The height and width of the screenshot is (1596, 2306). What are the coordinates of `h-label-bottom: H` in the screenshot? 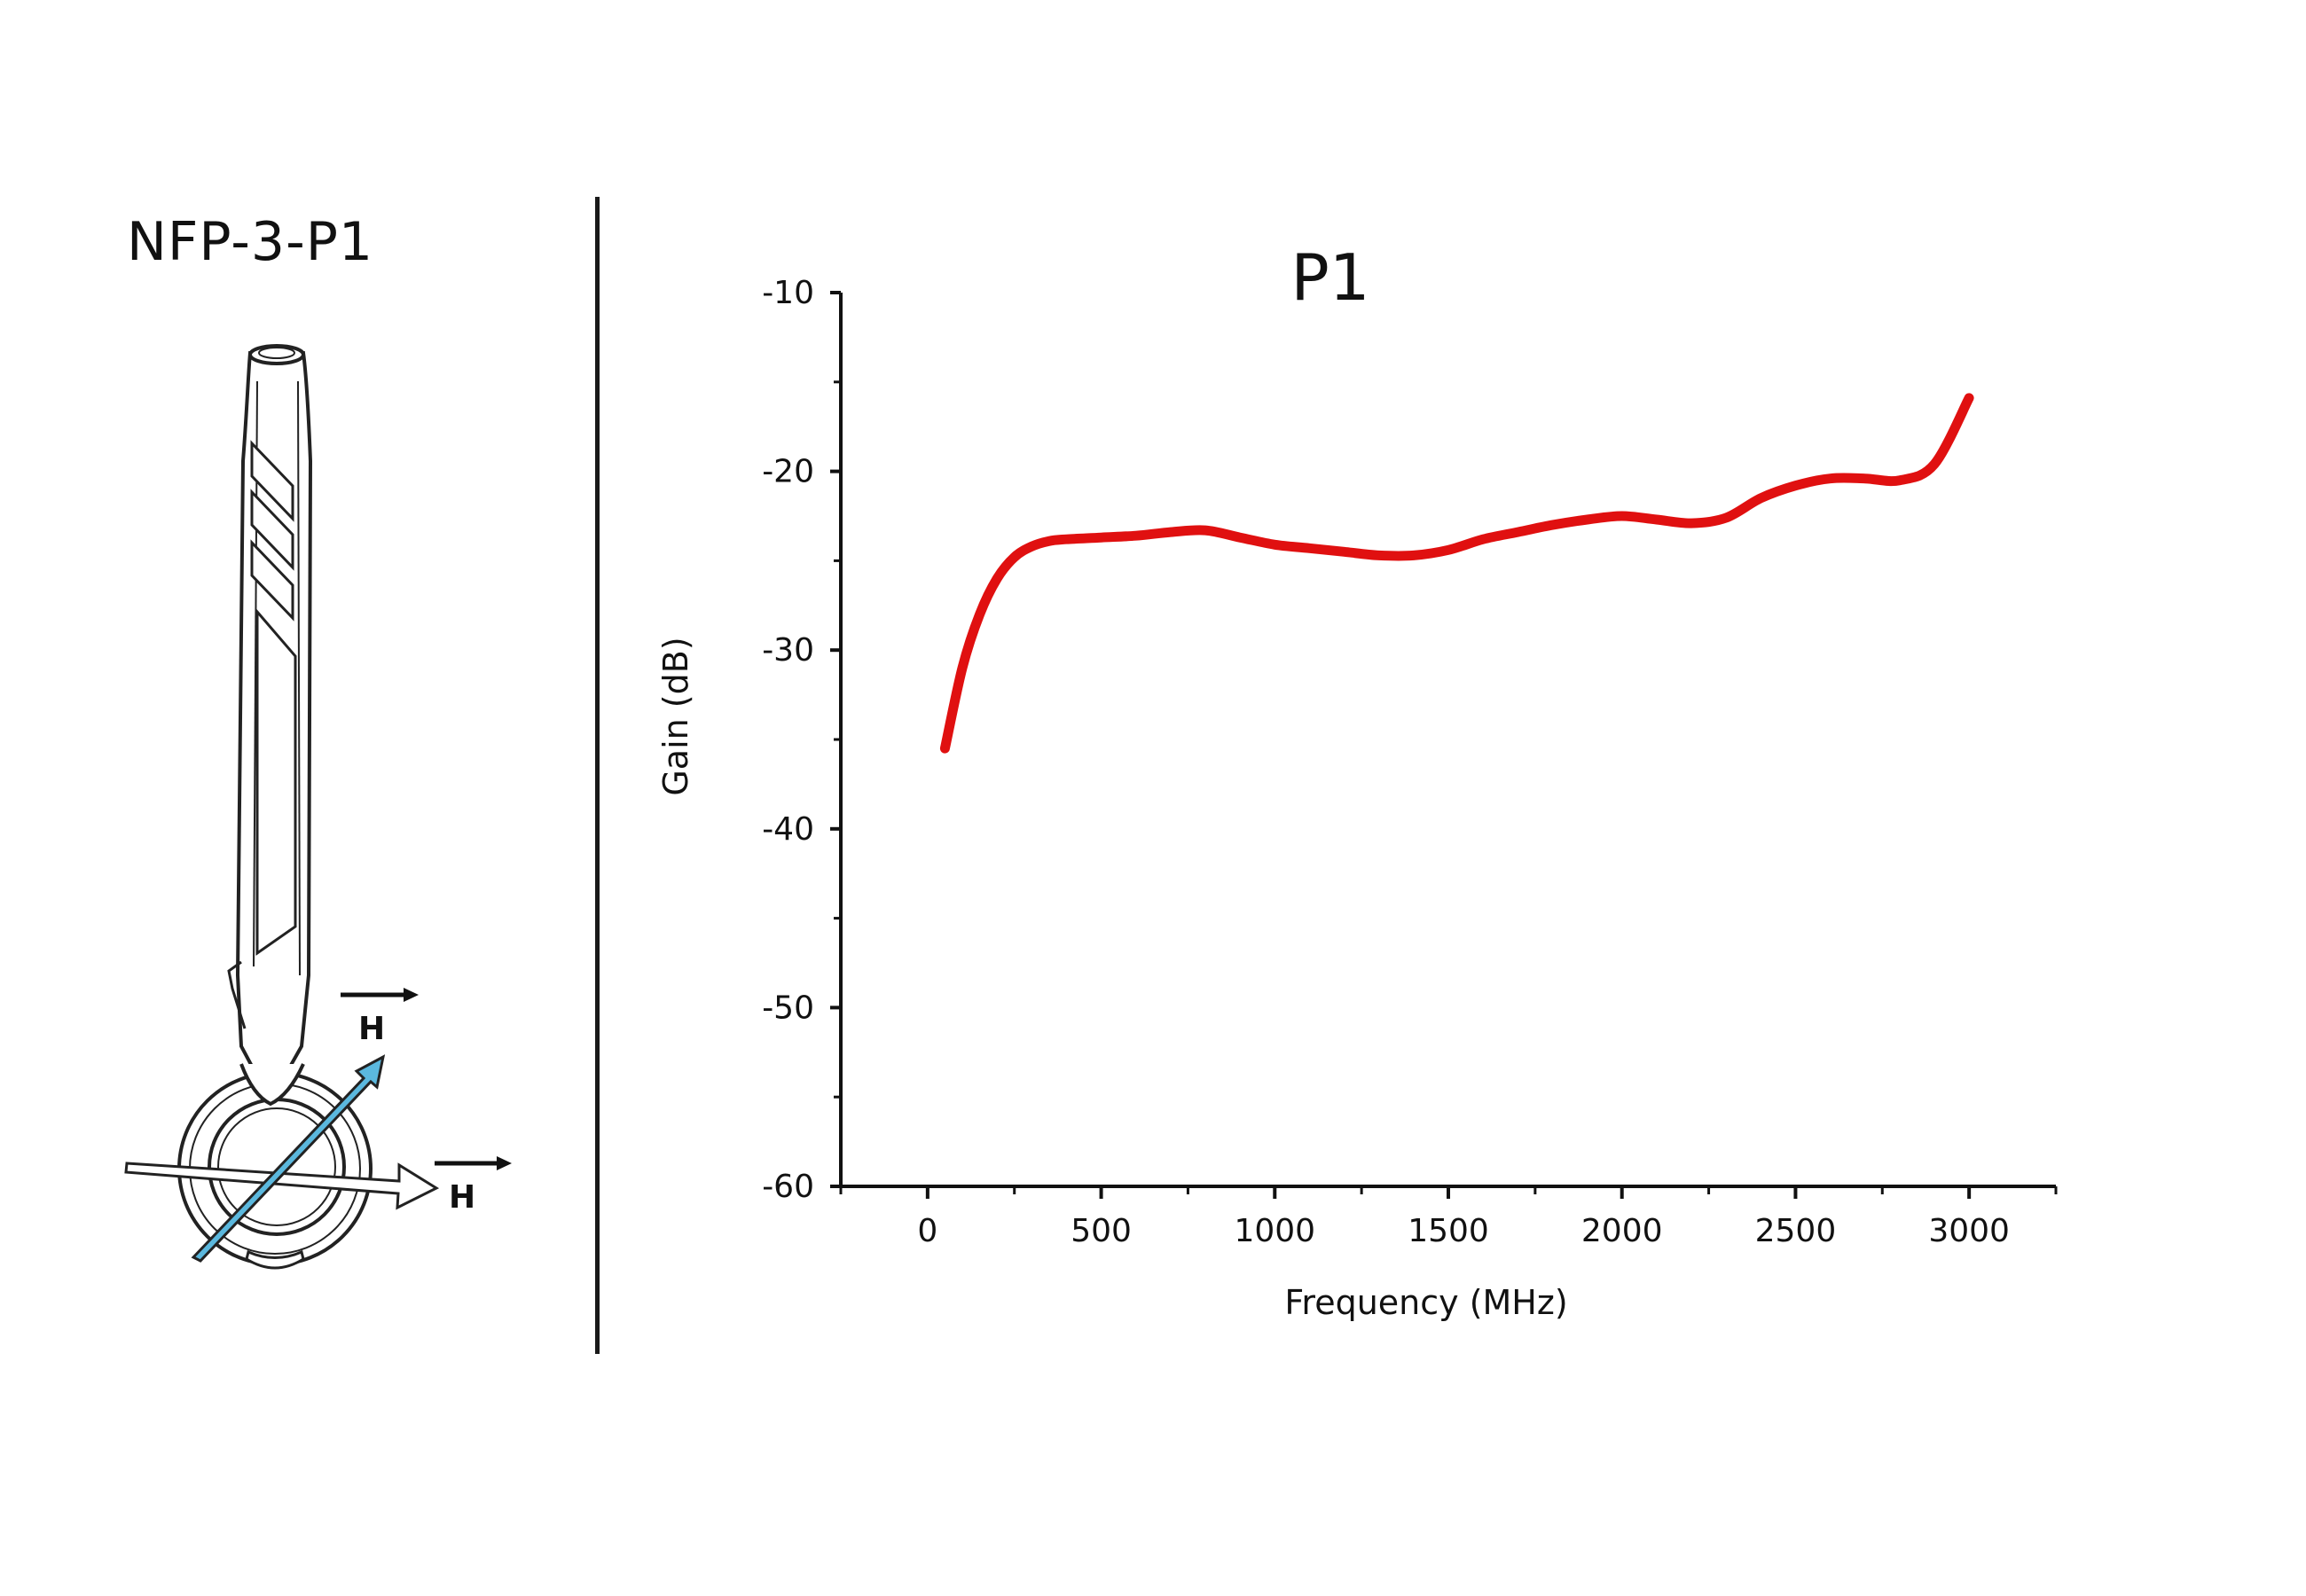 It's located at (462, 1197).